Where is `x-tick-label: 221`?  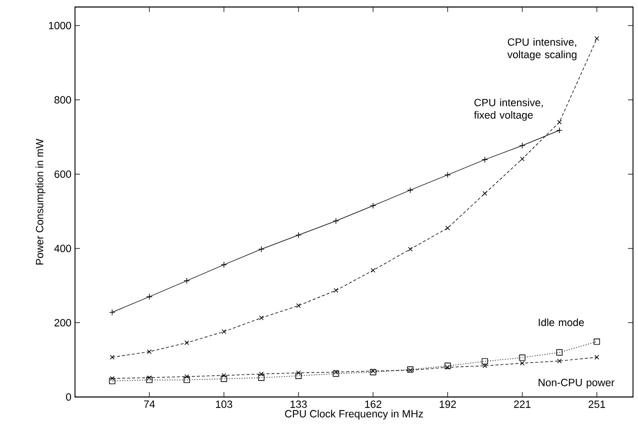
x-tick-label: 221 is located at coordinates (522, 404).